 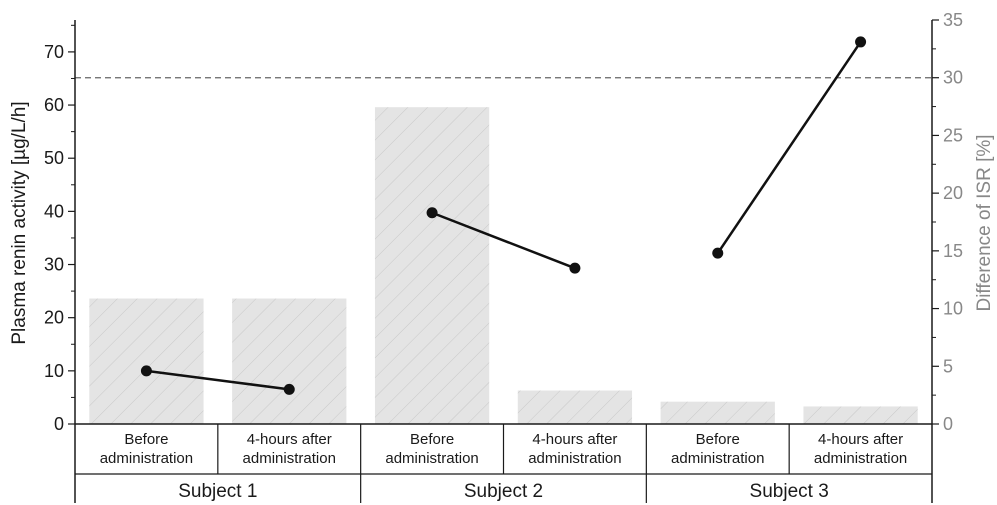 I want to click on right-tick-label: 20, so click(x=953, y=193).